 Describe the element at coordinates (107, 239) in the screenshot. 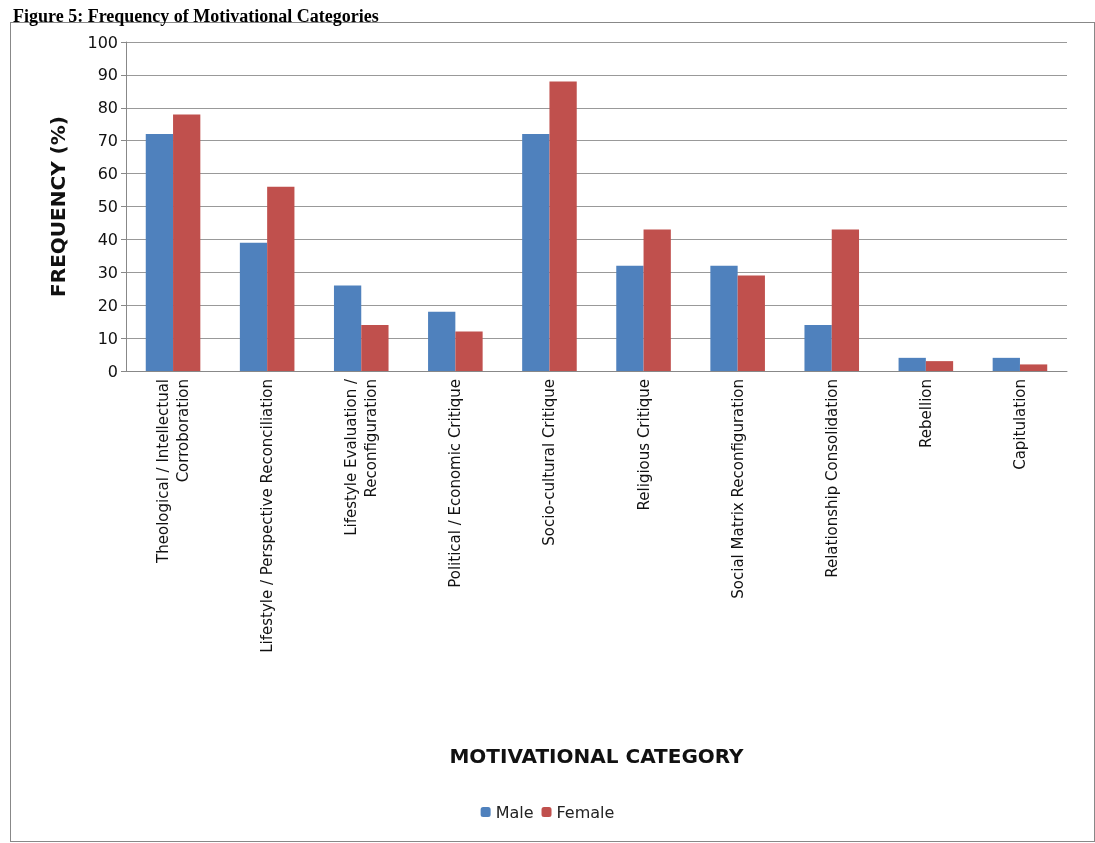

I see `y-tick-label: 40` at that location.